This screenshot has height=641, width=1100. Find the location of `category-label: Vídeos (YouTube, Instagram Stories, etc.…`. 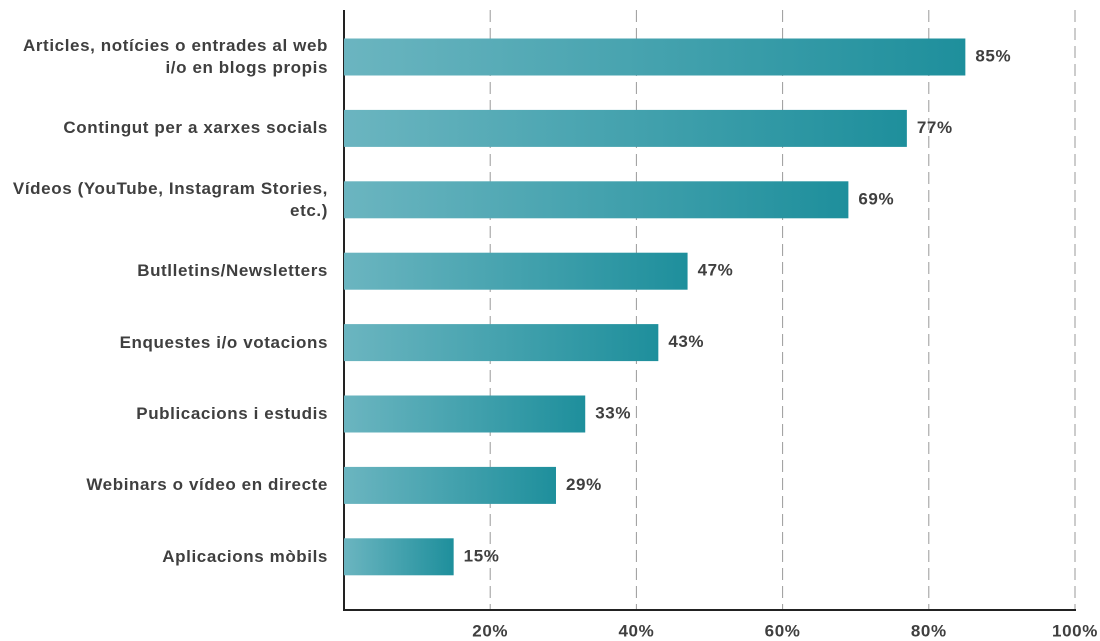

category-label: Vídeos (YouTube, Instagram Stories, etc.… is located at coordinates (170, 199).